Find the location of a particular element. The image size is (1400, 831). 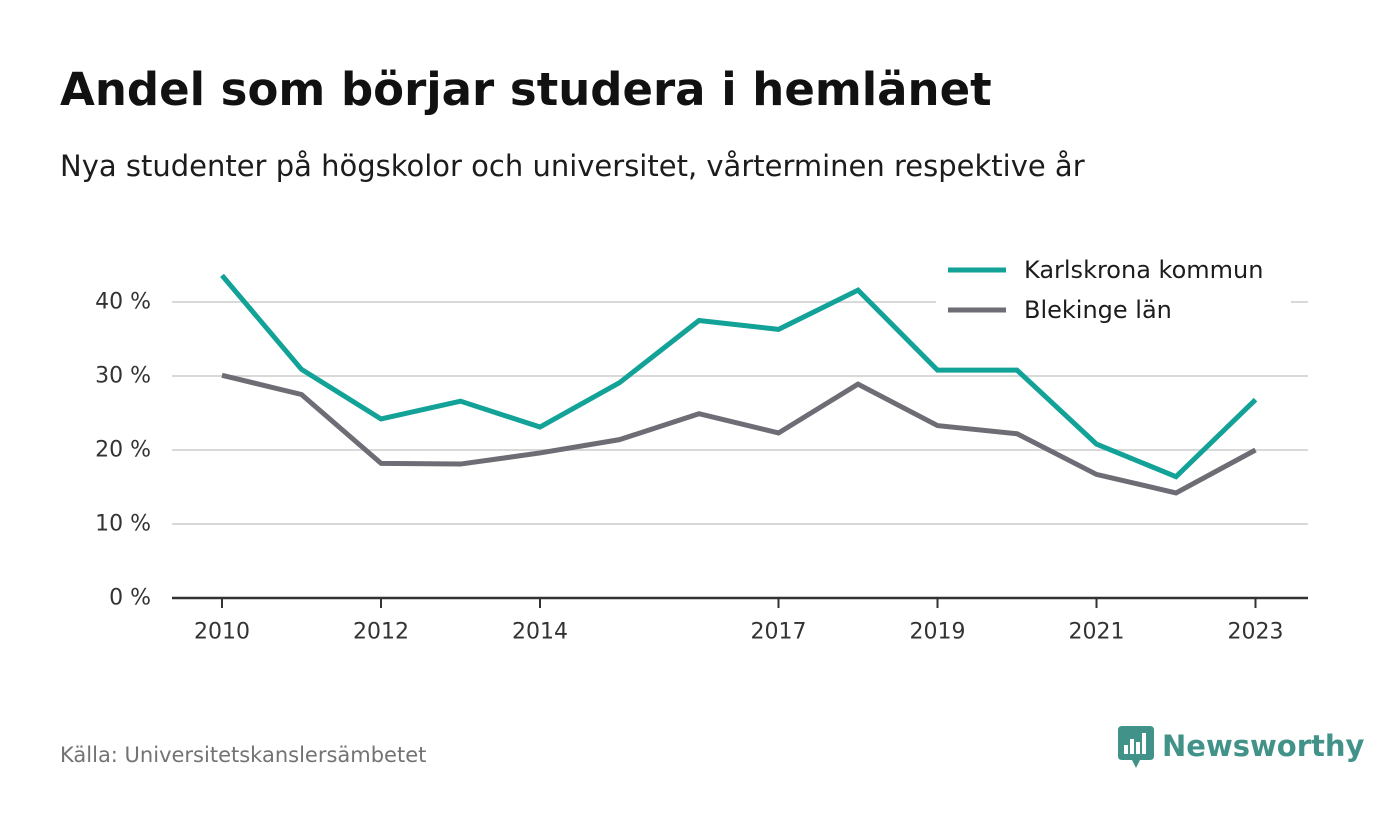

x-tick-label: 2017 is located at coordinates (779, 632).